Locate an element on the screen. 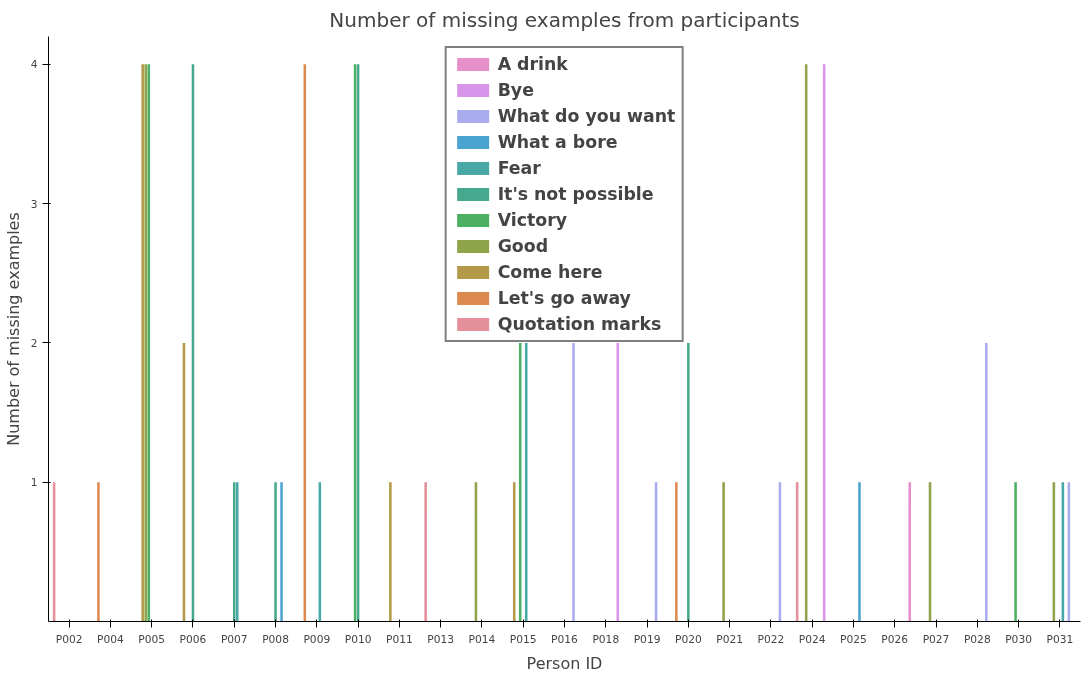 This screenshot has width=1091, height=681. x-tick-label: P022 is located at coordinates (771, 639).